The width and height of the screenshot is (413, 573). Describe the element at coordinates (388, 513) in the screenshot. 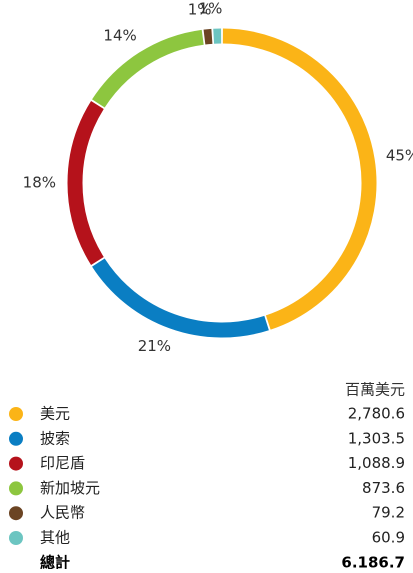

I see `amount: 79.2` at that location.